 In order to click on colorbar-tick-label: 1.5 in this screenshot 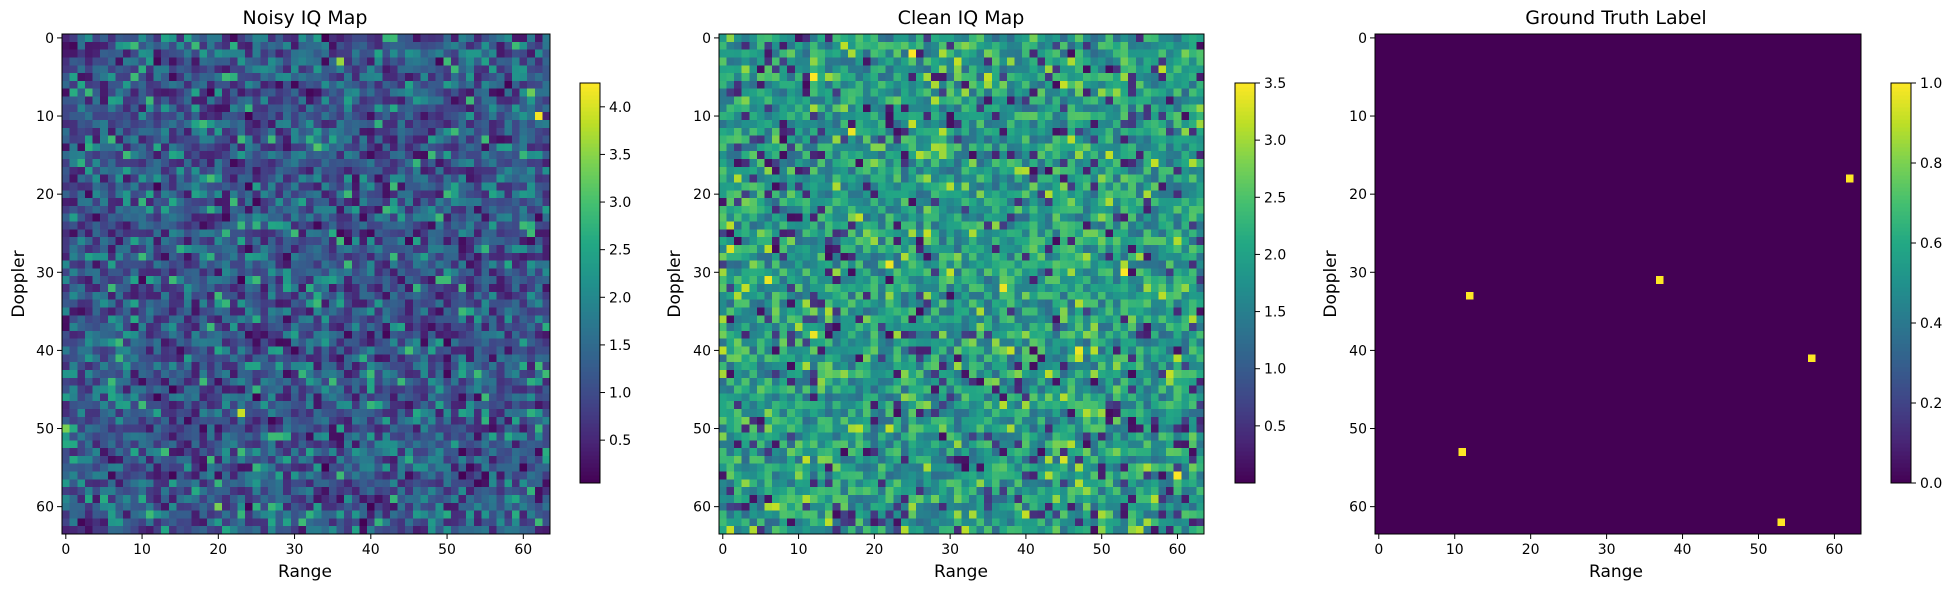, I will do `click(620, 346)`.